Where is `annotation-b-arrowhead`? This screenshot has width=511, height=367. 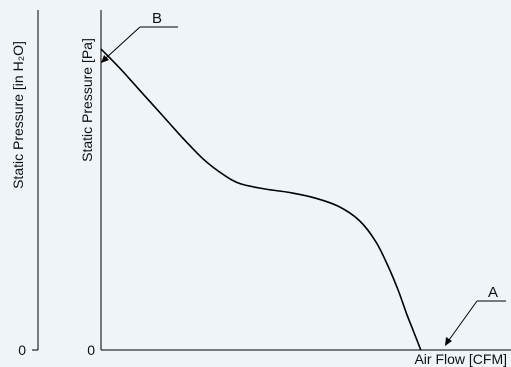
annotation-b-arrowhead is located at coordinates (105, 59).